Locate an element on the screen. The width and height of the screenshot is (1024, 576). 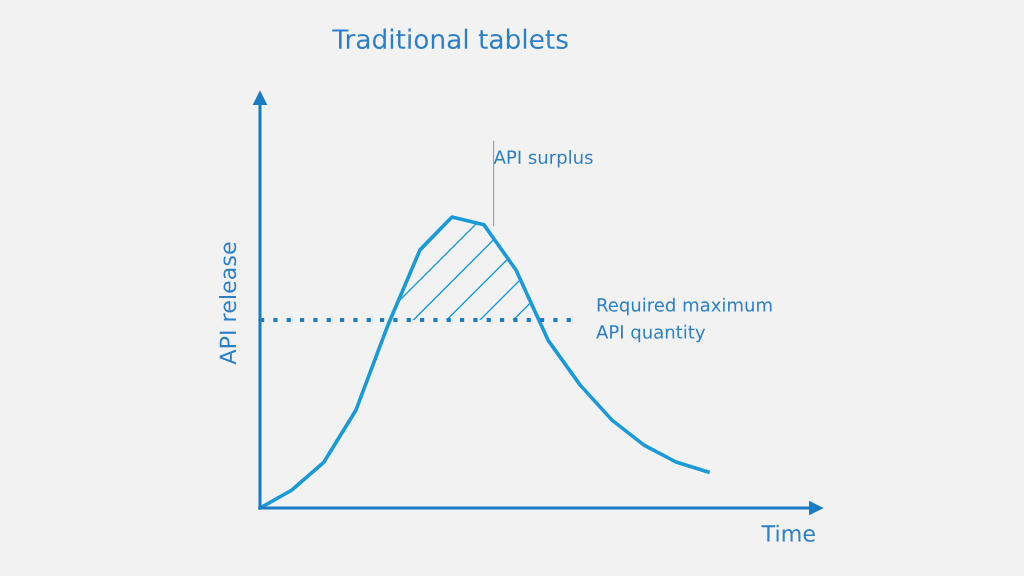
ref-line-label: Required maximum API quantity is located at coordinates (684, 320).